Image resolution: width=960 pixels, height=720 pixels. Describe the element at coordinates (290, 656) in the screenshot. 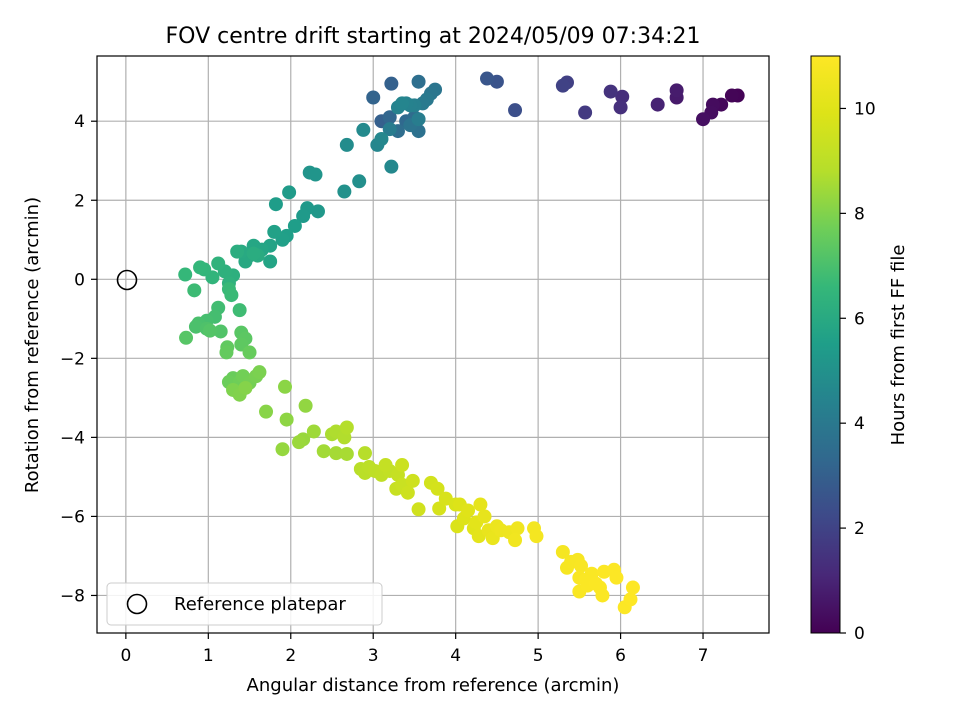

I see `x-tick-label: 2` at that location.